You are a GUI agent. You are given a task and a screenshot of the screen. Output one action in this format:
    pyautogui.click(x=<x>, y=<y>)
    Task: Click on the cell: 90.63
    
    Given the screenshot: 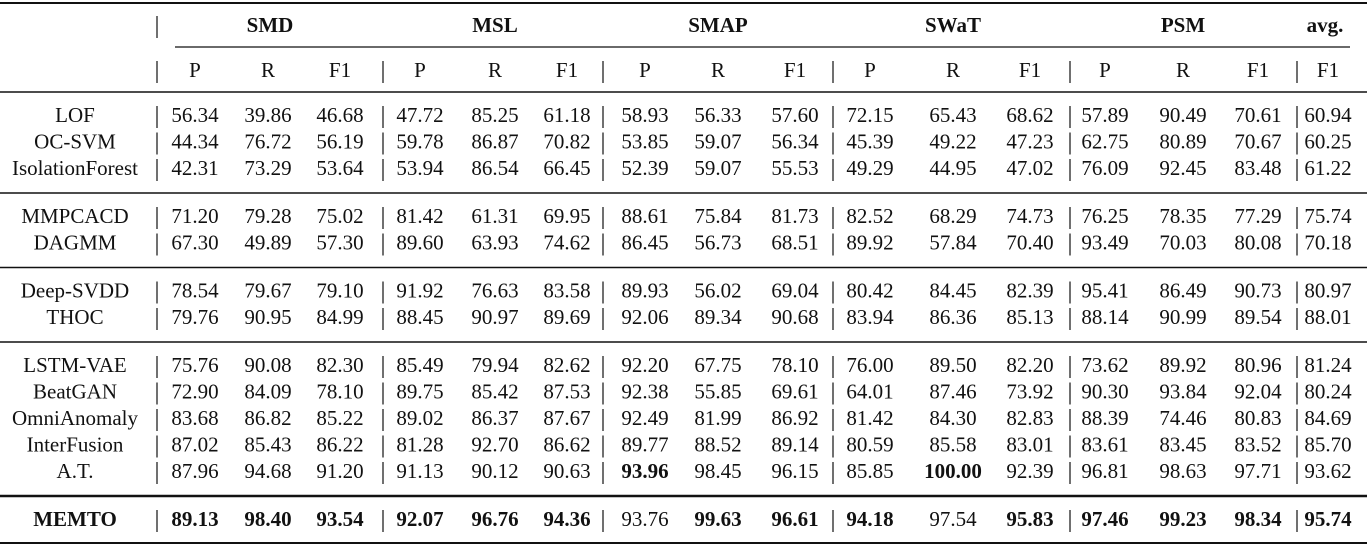 What is the action you would take?
    pyautogui.click(x=566, y=471)
    